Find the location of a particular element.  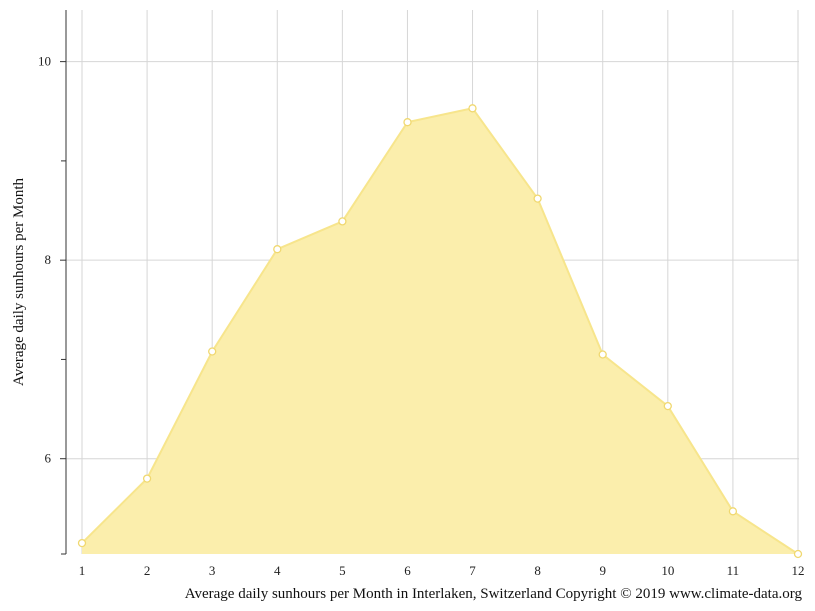

x-tick-label: 8 is located at coordinates (537, 570).